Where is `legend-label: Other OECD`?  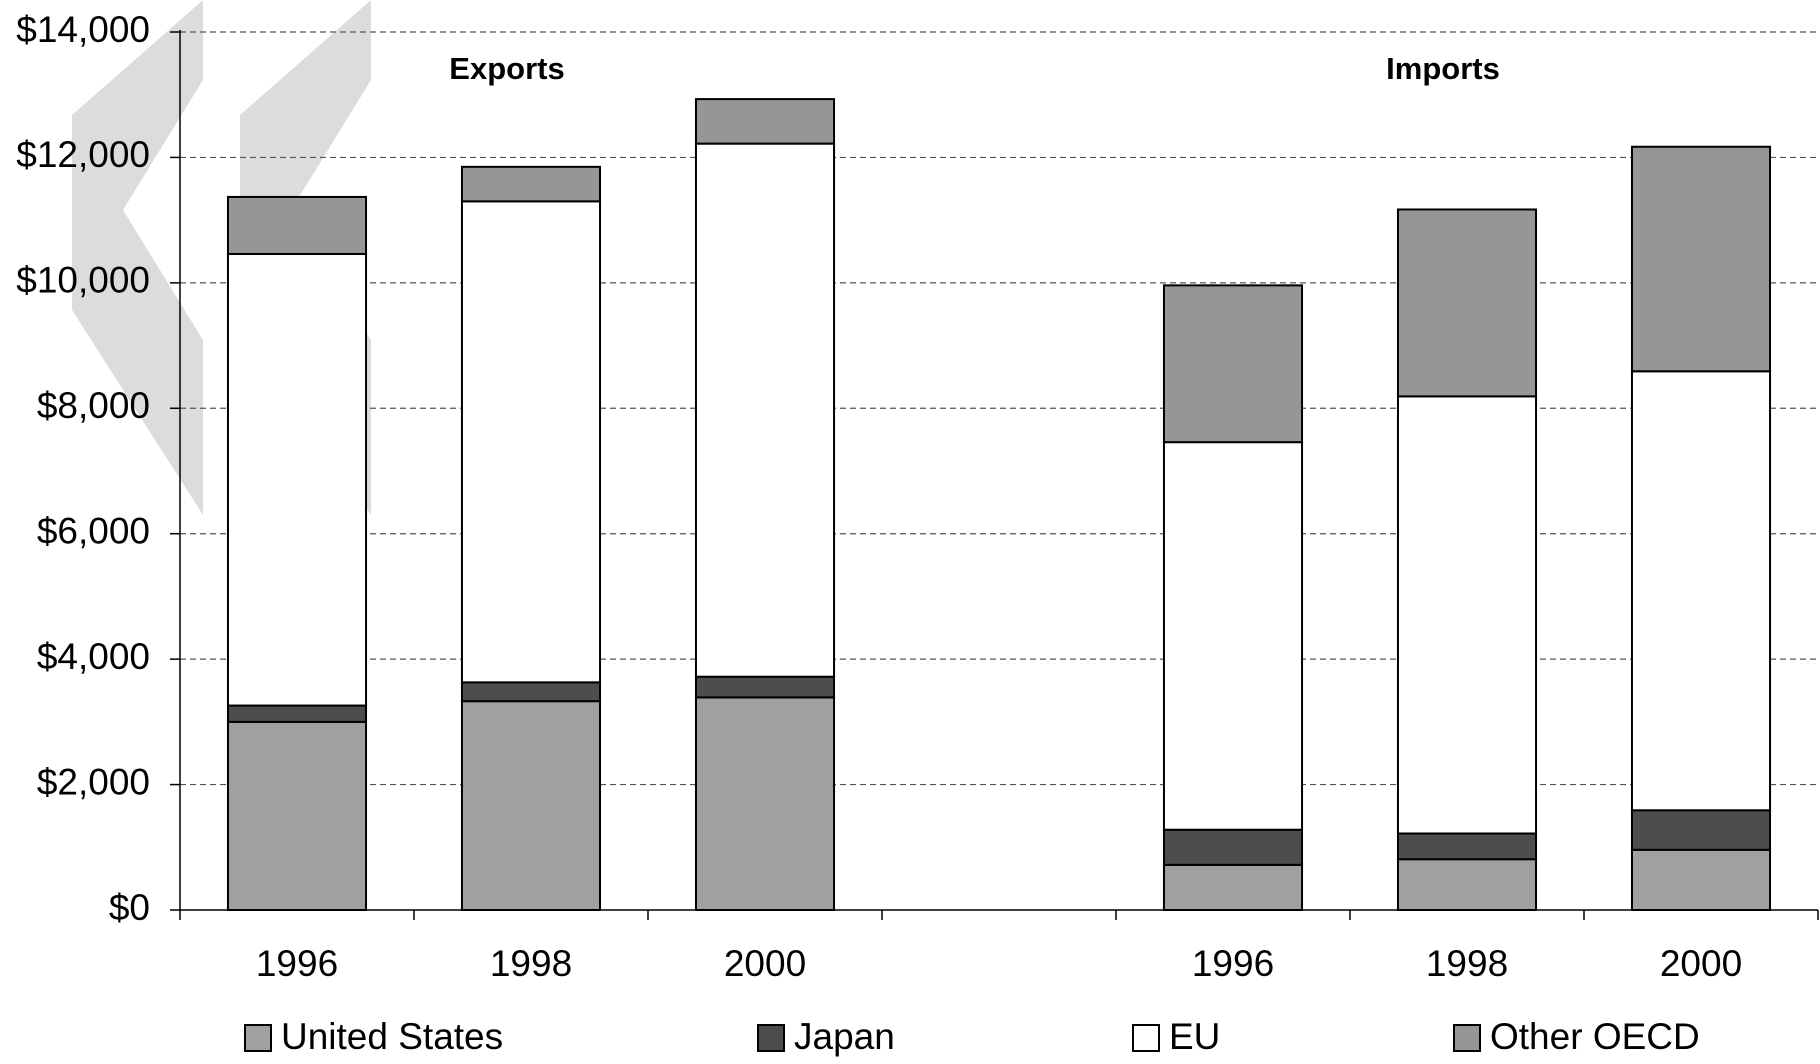 legend-label: Other OECD is located at coordinates (1595, 1036).